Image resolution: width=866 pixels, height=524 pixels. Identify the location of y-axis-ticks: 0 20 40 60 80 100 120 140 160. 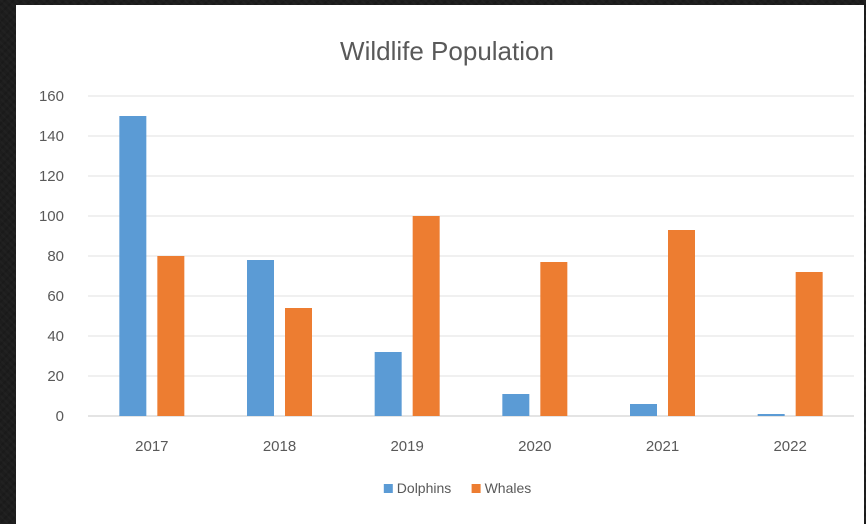
(51, 256).